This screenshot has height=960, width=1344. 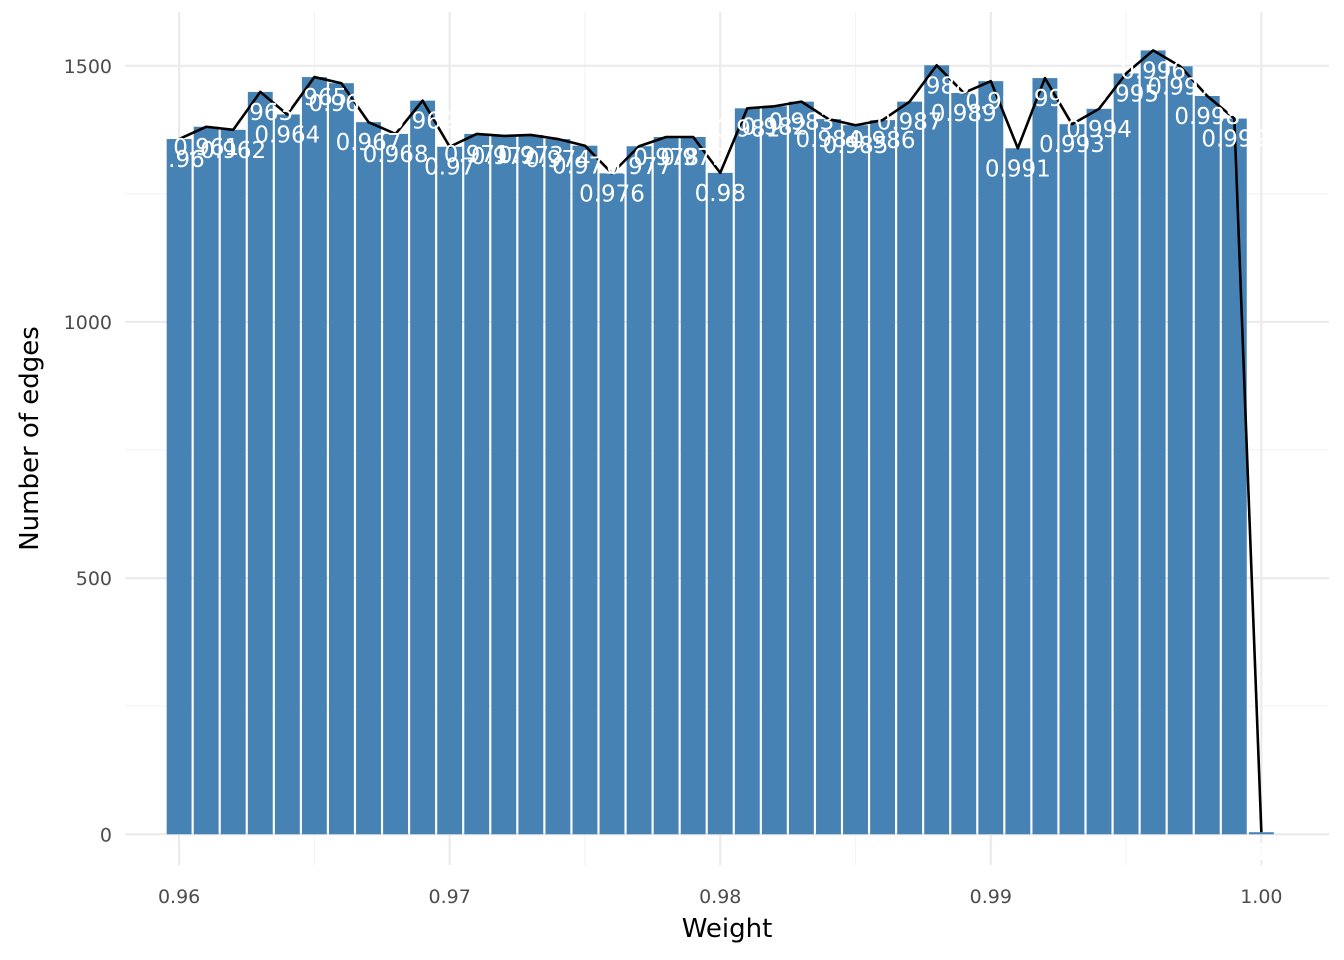 I want to click on bar-value-label: 0.98, so click(x=720, y=194).